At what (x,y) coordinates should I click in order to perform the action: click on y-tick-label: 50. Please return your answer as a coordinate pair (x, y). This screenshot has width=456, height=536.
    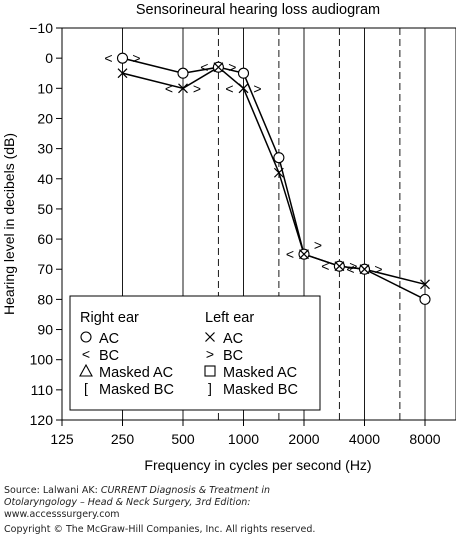
    Looking at the image, I should click on (45, 209).